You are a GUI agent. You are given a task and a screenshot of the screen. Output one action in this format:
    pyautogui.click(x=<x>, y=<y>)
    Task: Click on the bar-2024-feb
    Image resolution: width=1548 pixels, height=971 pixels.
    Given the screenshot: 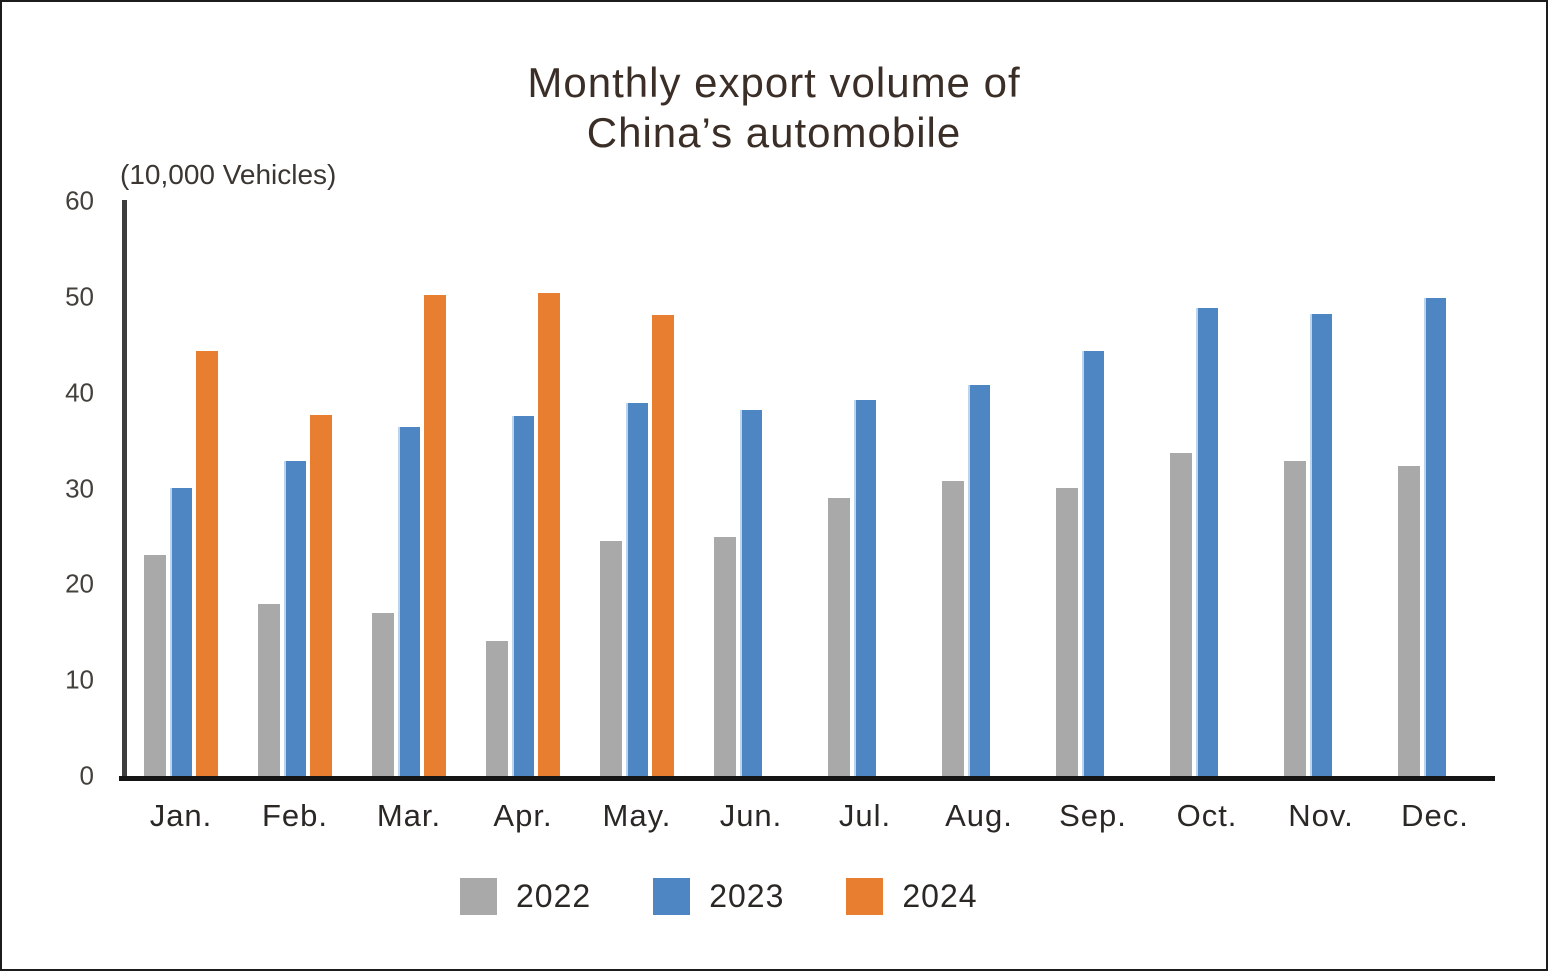 What is the action you would take?
    pyautogui.click(x=321, y=595)
    